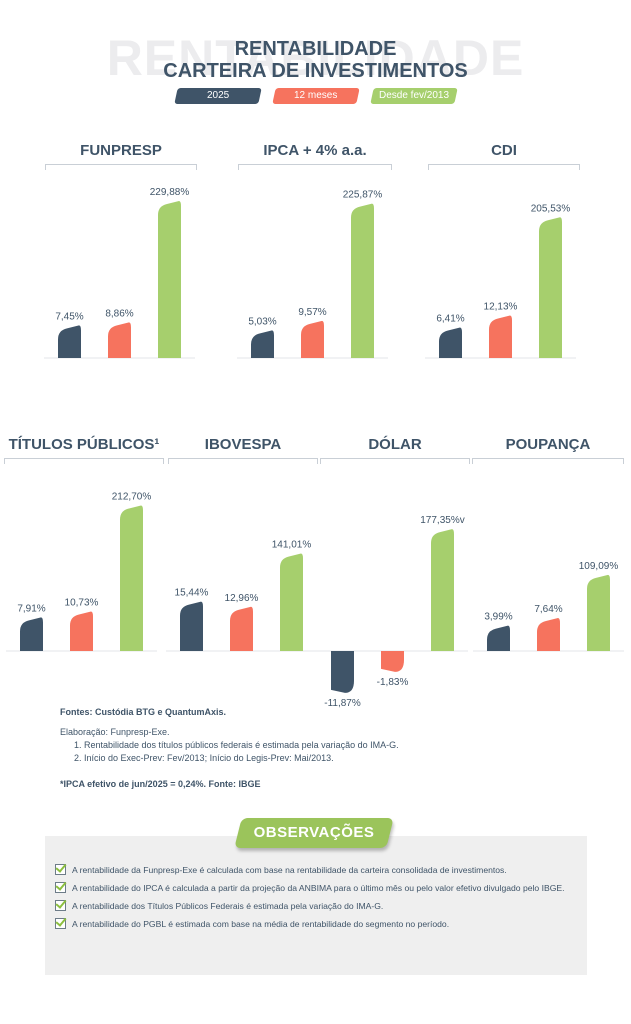 The width and height of the screenshot is (631, 1024). I want to click on data-label-titulos-publicos-12-meses: 10,73%, so click(82, 602).